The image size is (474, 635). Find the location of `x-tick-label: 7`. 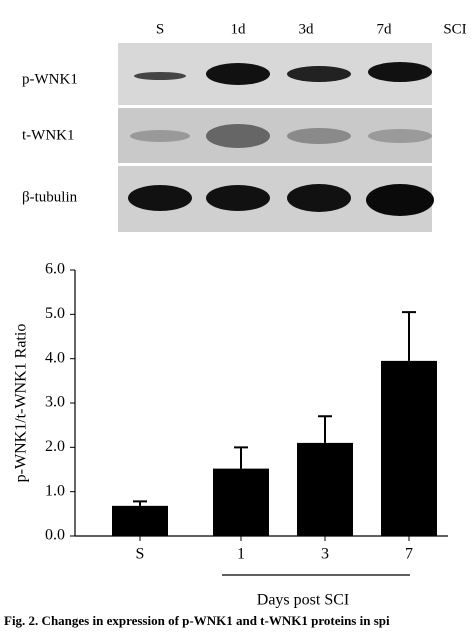

x-tick-label: 7 is located at coordinates (409, 554).